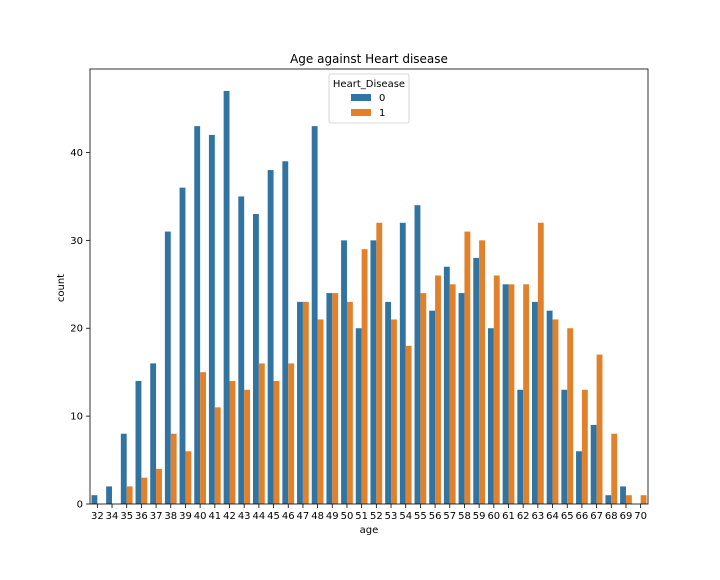  What do you see at coordinates (567, 516) in the screenshot?
I see `x-tick-label: 65` at bounding box center [567, 516].